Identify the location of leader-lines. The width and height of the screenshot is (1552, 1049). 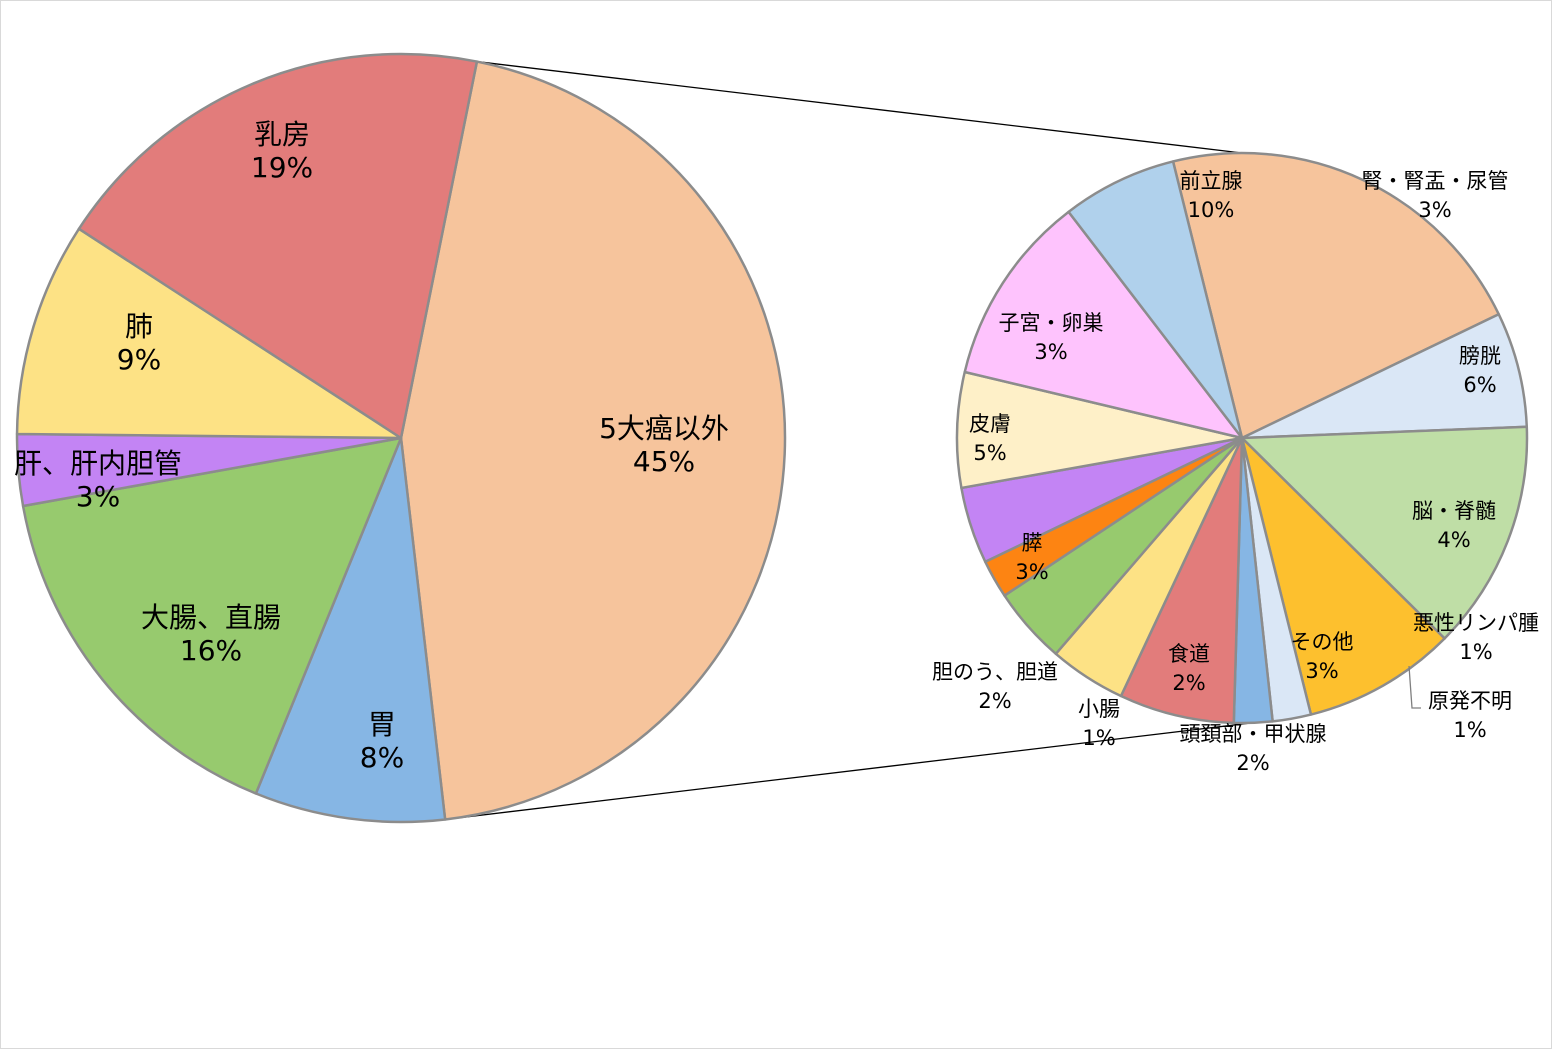
(1414, 687).